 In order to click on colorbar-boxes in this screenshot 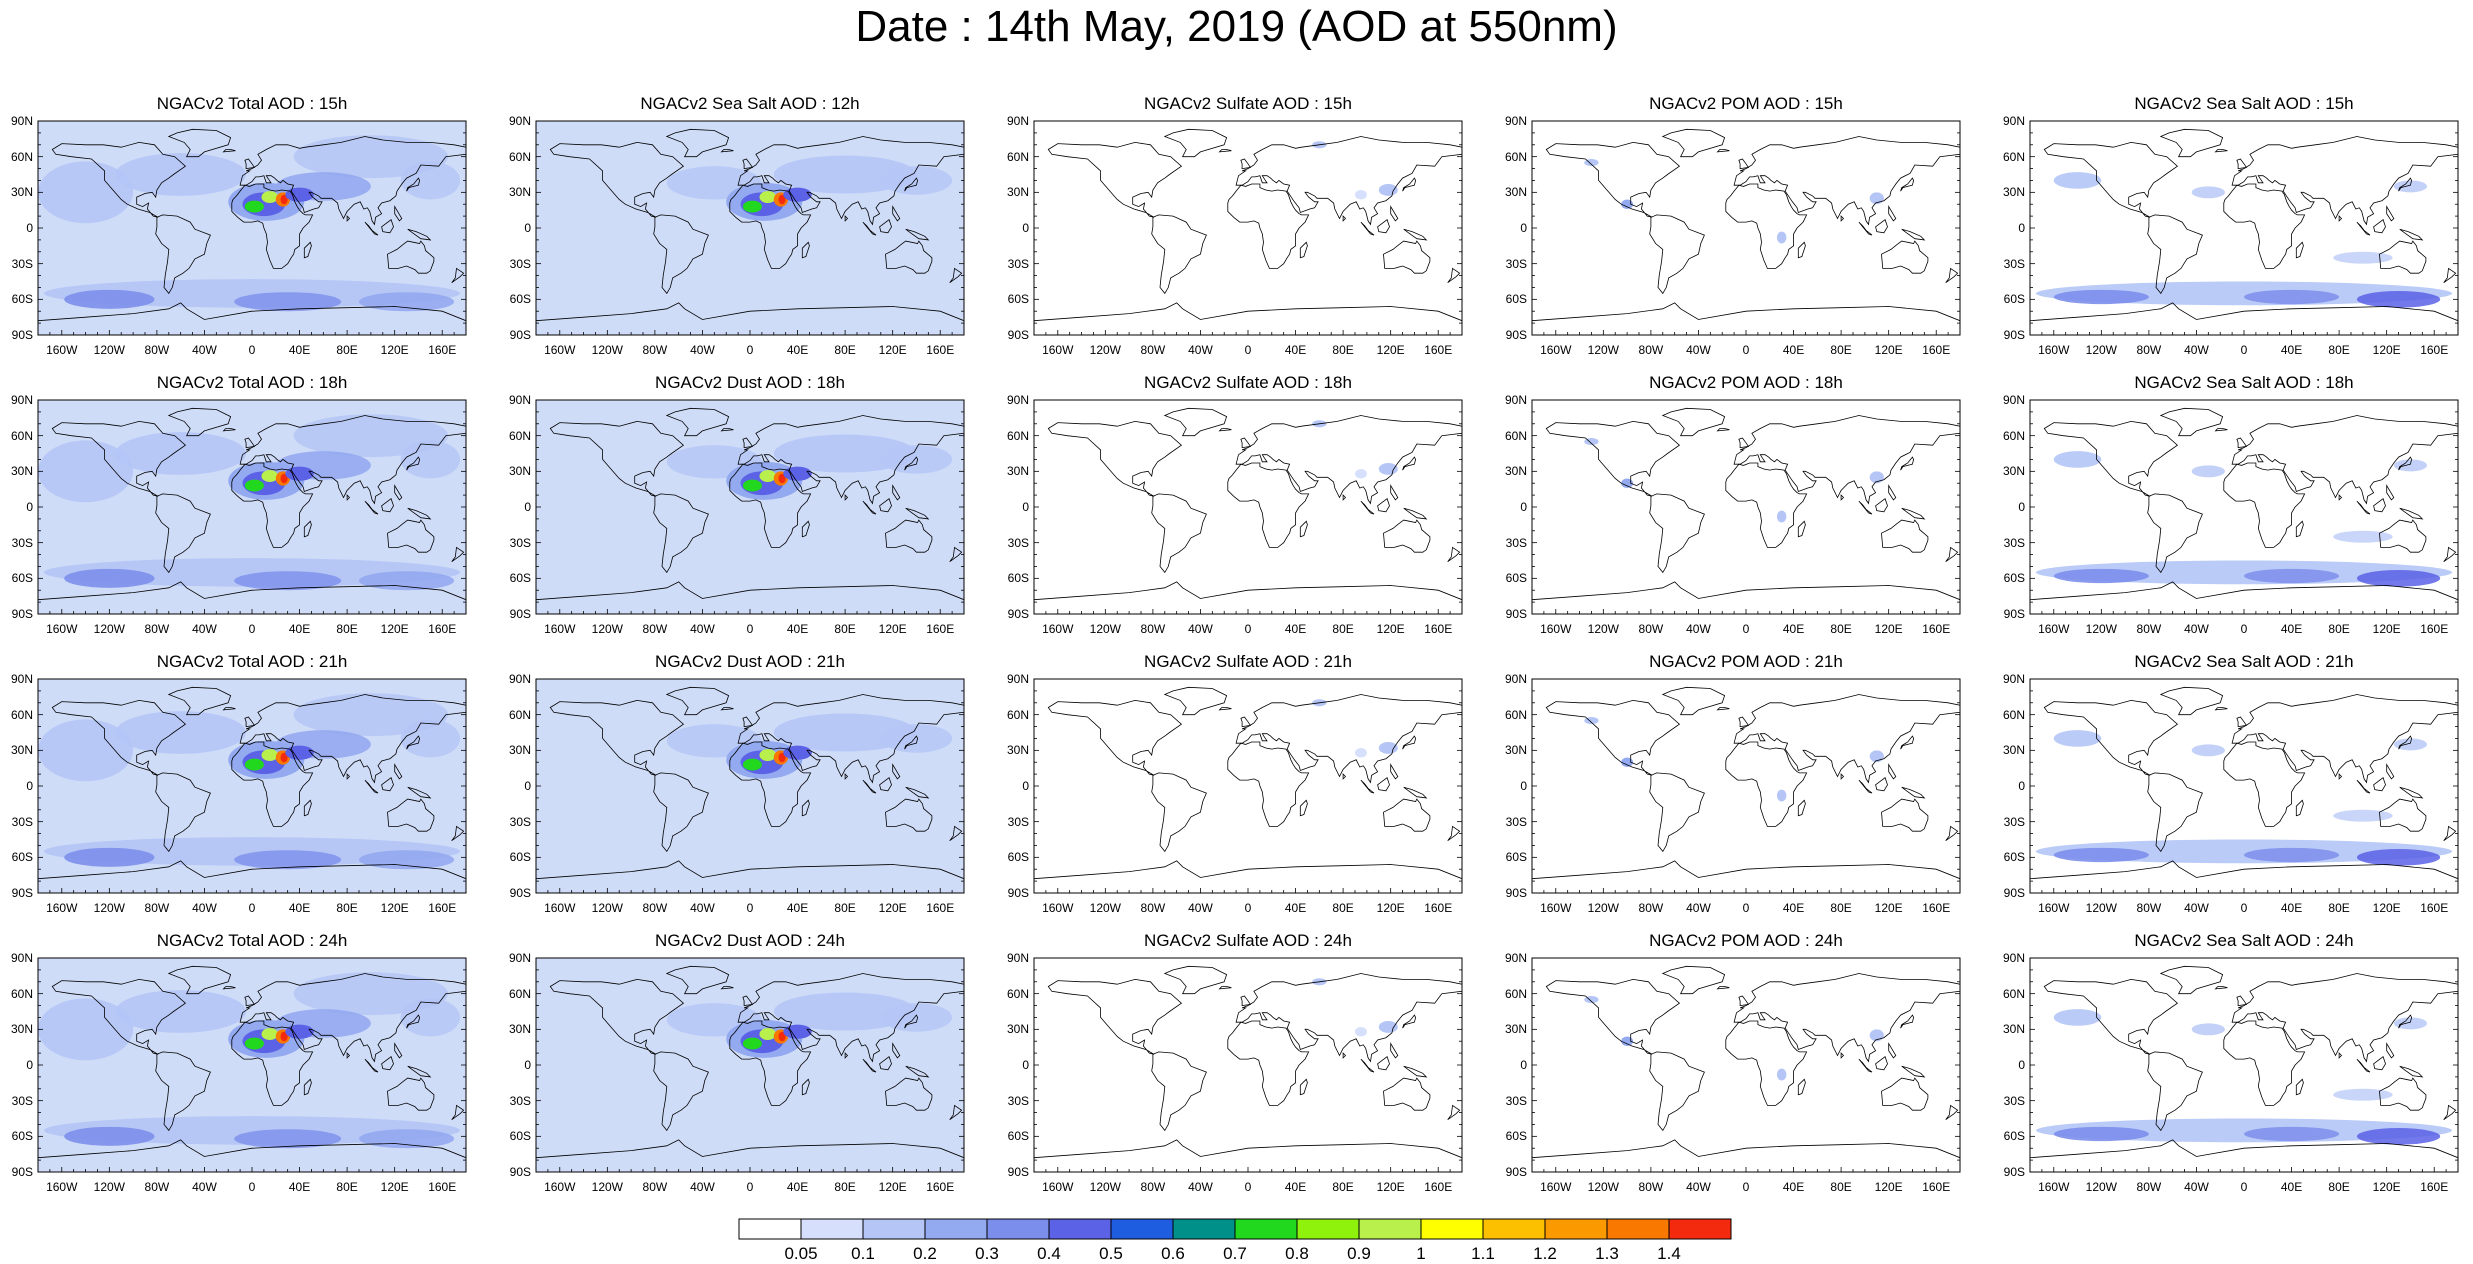, I will do `click(1235, 1229)`.